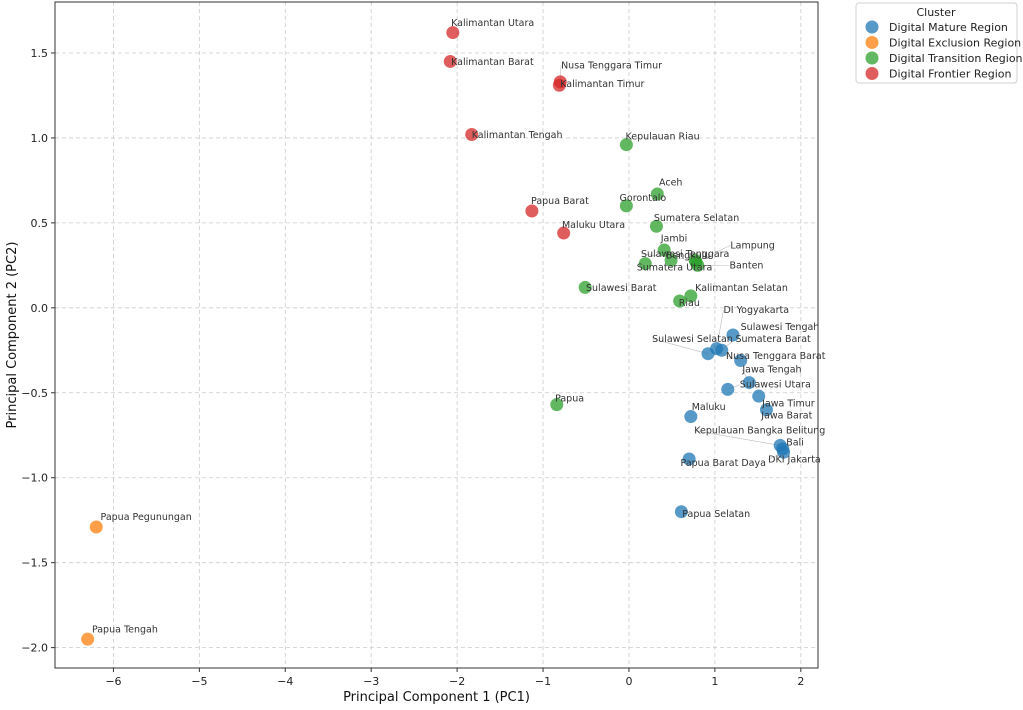 Image resolution: width=1023 pixels, height=710 pixels. What do you see at coordinates (741, 288) in the screenshot?
I see `point-label: Kalimantan Selatan` at bounding box center [741, 288].